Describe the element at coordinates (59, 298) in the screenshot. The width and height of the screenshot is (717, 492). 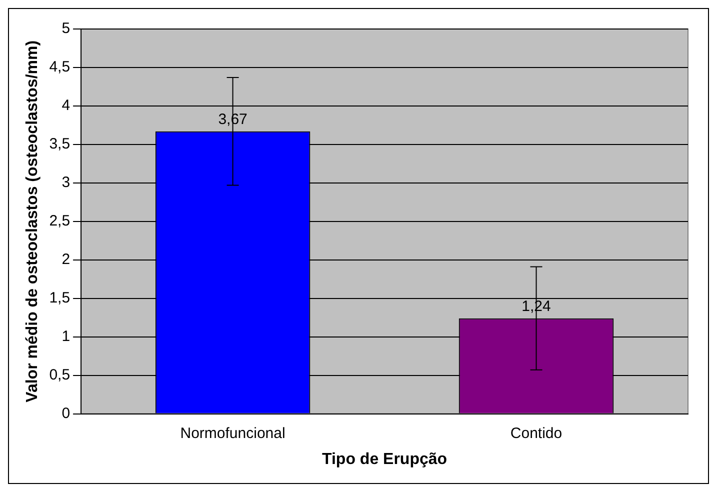
I see `y-tick-label: 1,5` at that location.